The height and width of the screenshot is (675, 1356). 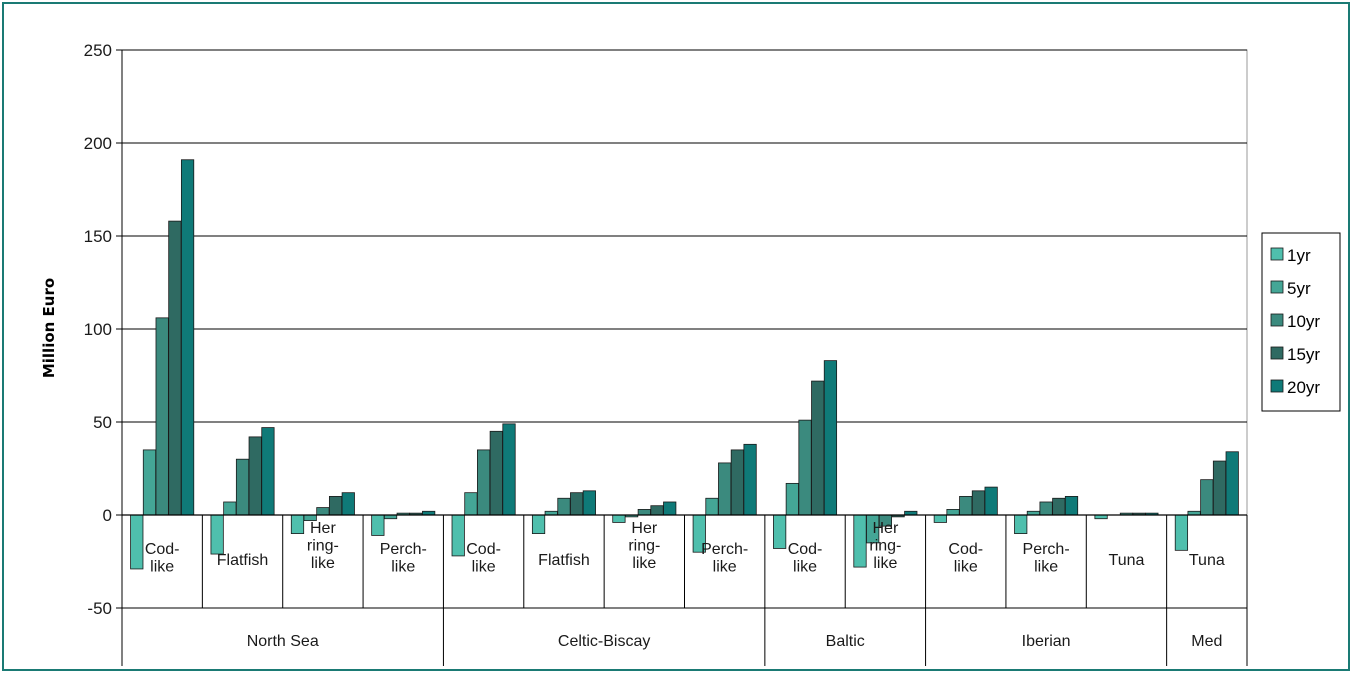 I want to click on y-tick-label: 0, so click(x=107, y=515).